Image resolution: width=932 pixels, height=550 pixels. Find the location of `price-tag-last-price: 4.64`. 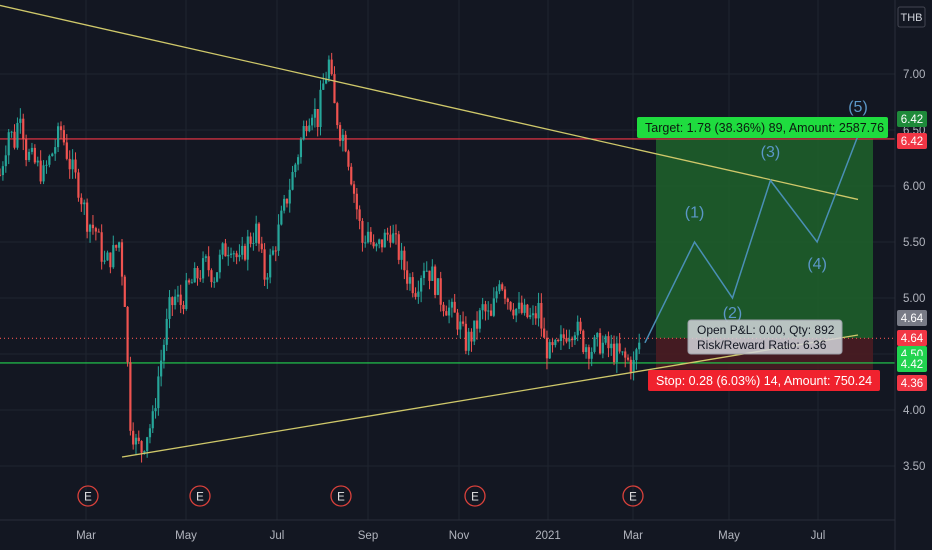

price-tag-last-price: 4.64 is located at coordinates (912, 319).